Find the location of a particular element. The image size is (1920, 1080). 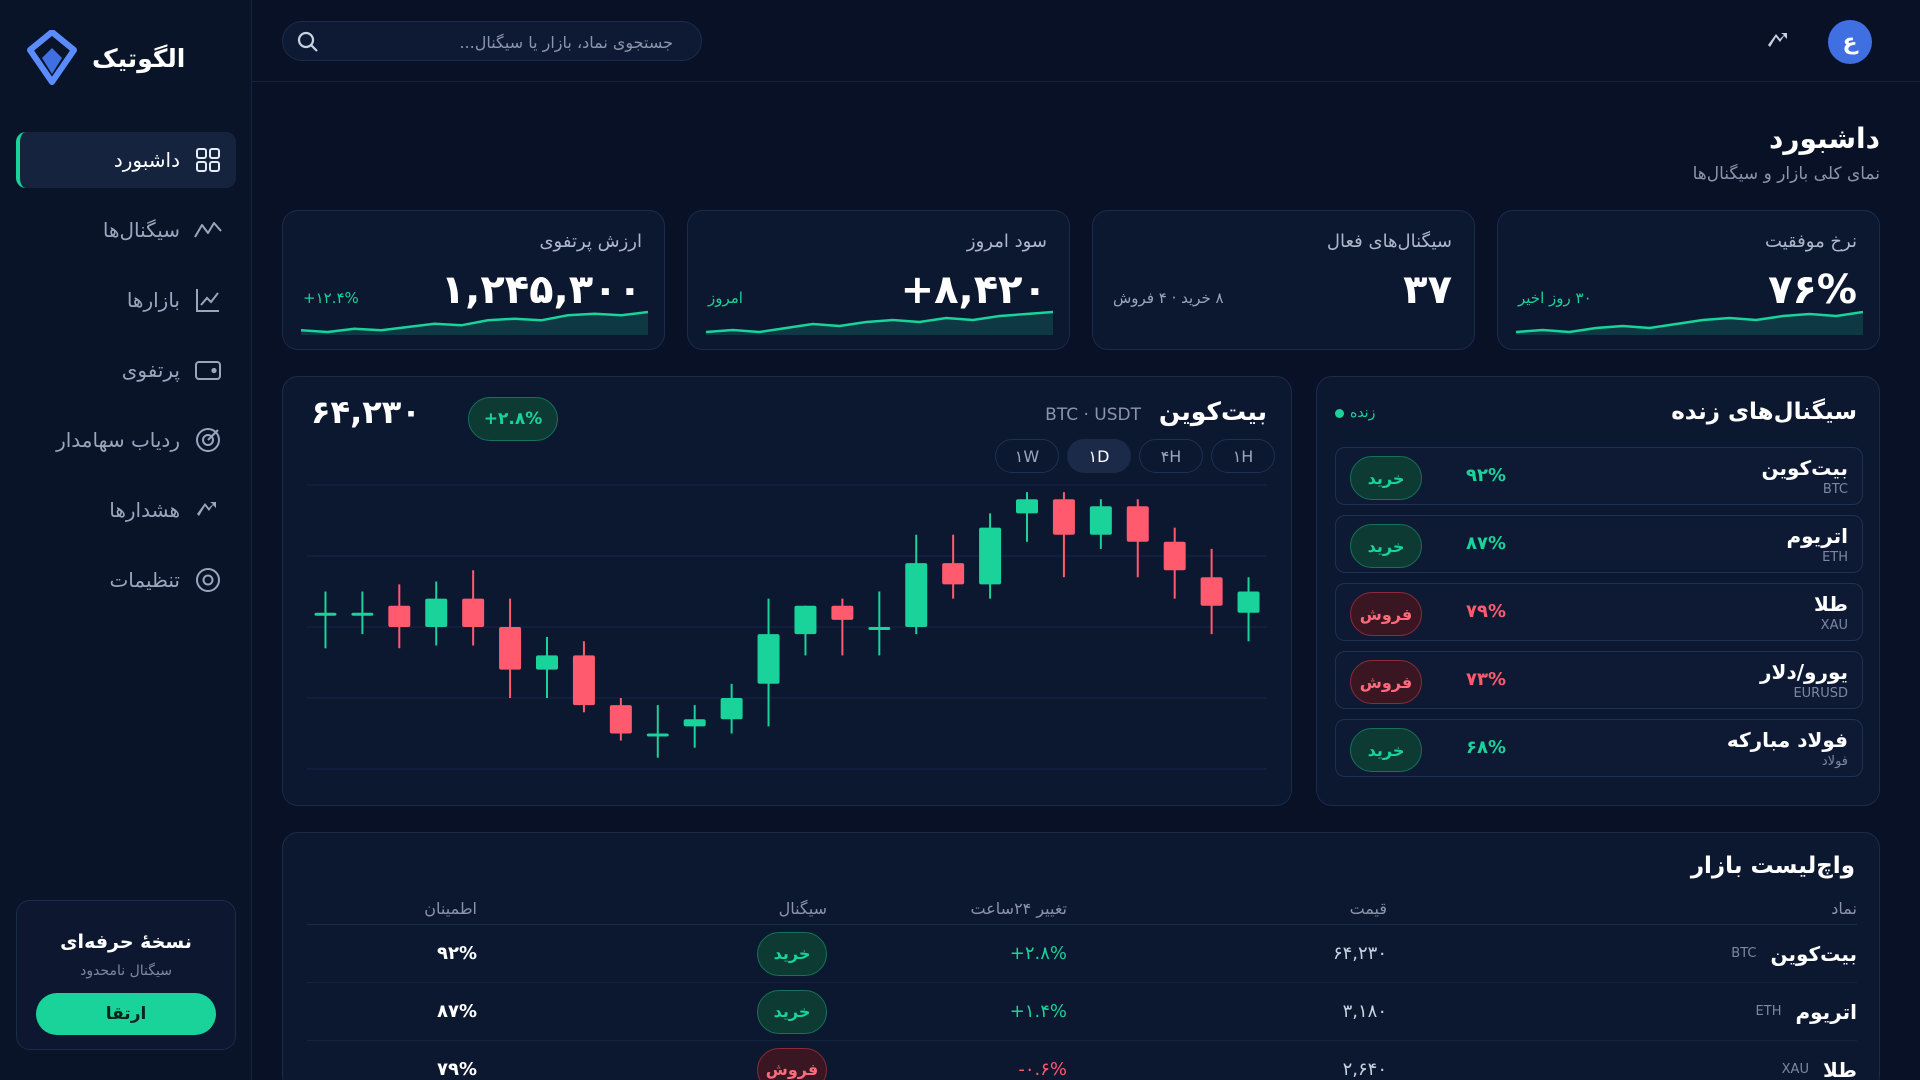

avatar: ع is located at coordinates (1850, 42).